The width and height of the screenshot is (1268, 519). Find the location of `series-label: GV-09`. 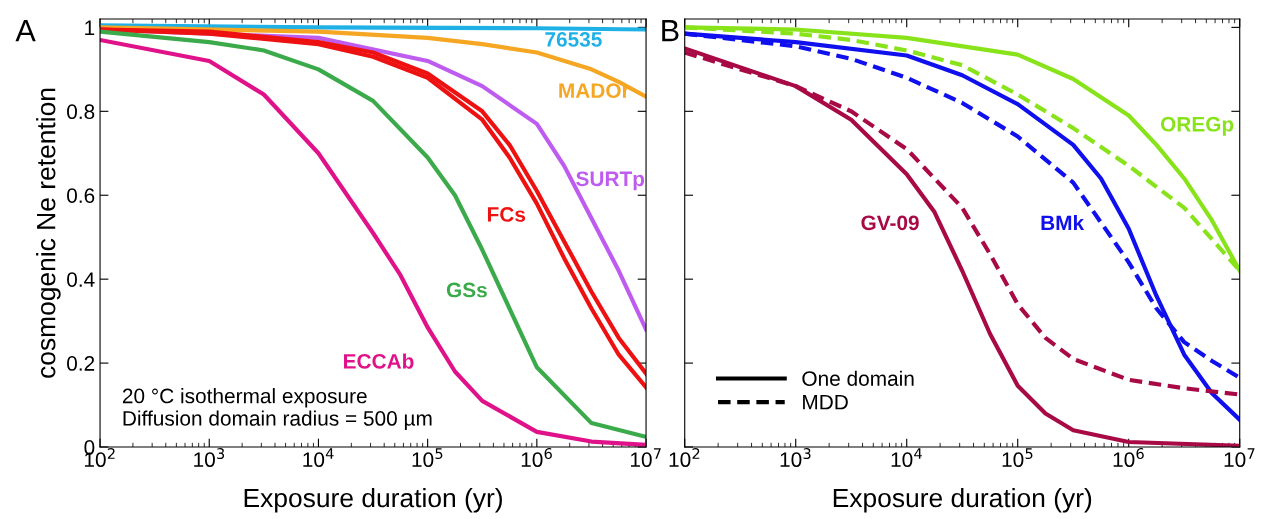

series-label: GV-09 is located at coordinates (890, 223).